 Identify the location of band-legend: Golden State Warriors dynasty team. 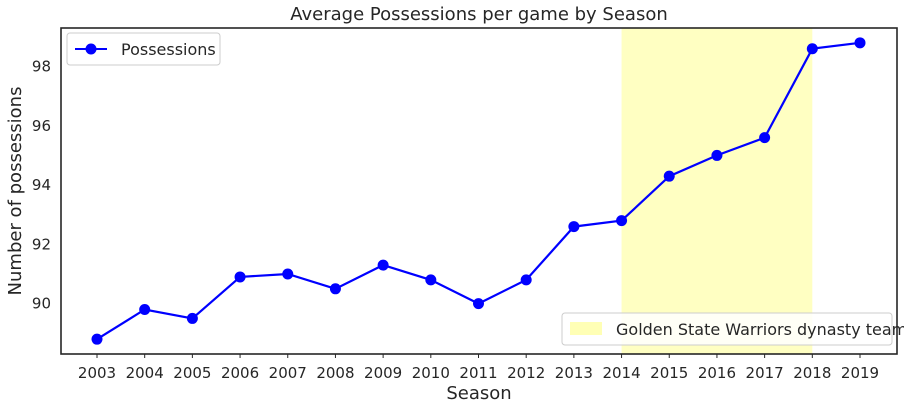
(732, 329).